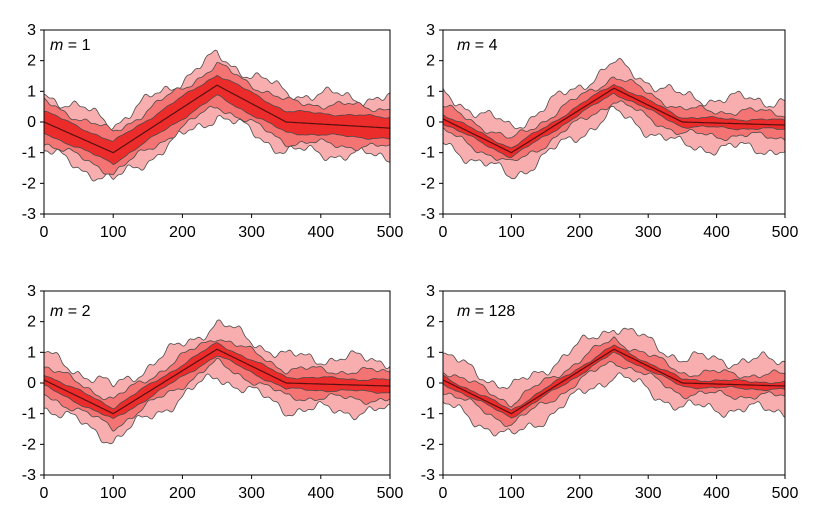 The height and width of the screenshot is (526, 818). What do you see at coordinates (483, 45) in the screenshot?
I see `panel-label-value: = 4` at bounding box center [483, 45].